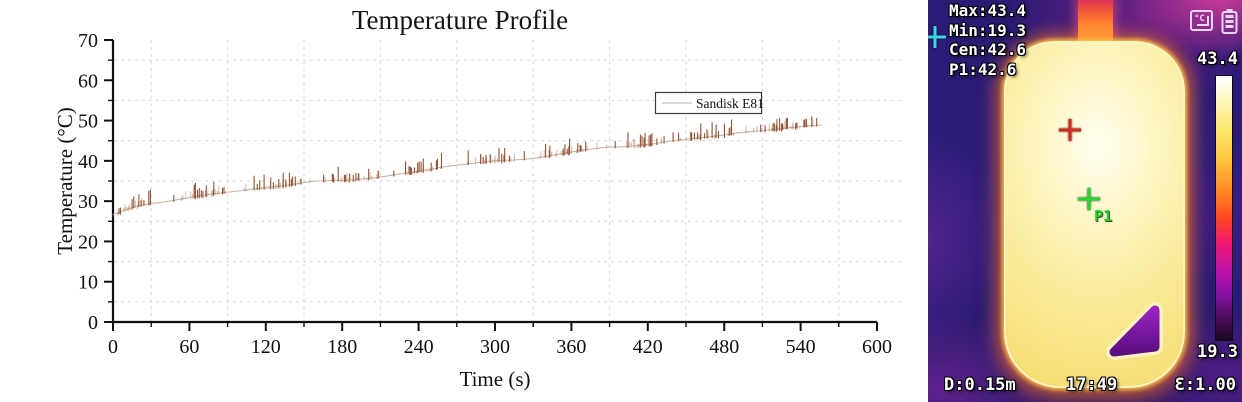 The image size is (1242, 402). What do you see at coordinates (1095, 23) in the screenshot?
I see `usb-cable-hotspot` at bounding box center [1095, 23].